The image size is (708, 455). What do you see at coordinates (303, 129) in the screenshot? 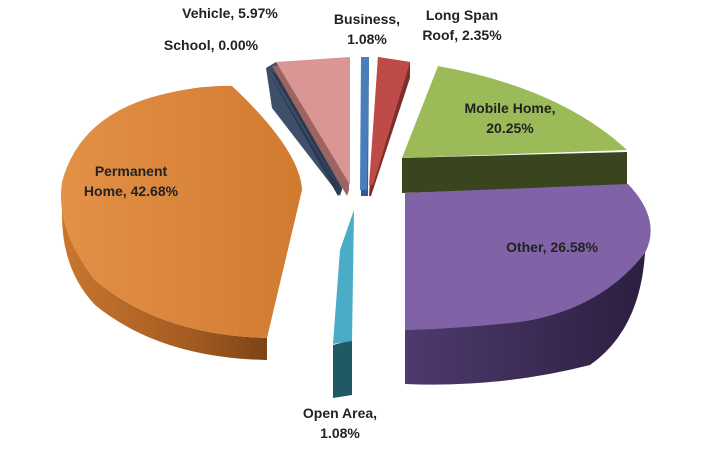
I see `pie-slice-school-top` at bounding box center [303, 129].